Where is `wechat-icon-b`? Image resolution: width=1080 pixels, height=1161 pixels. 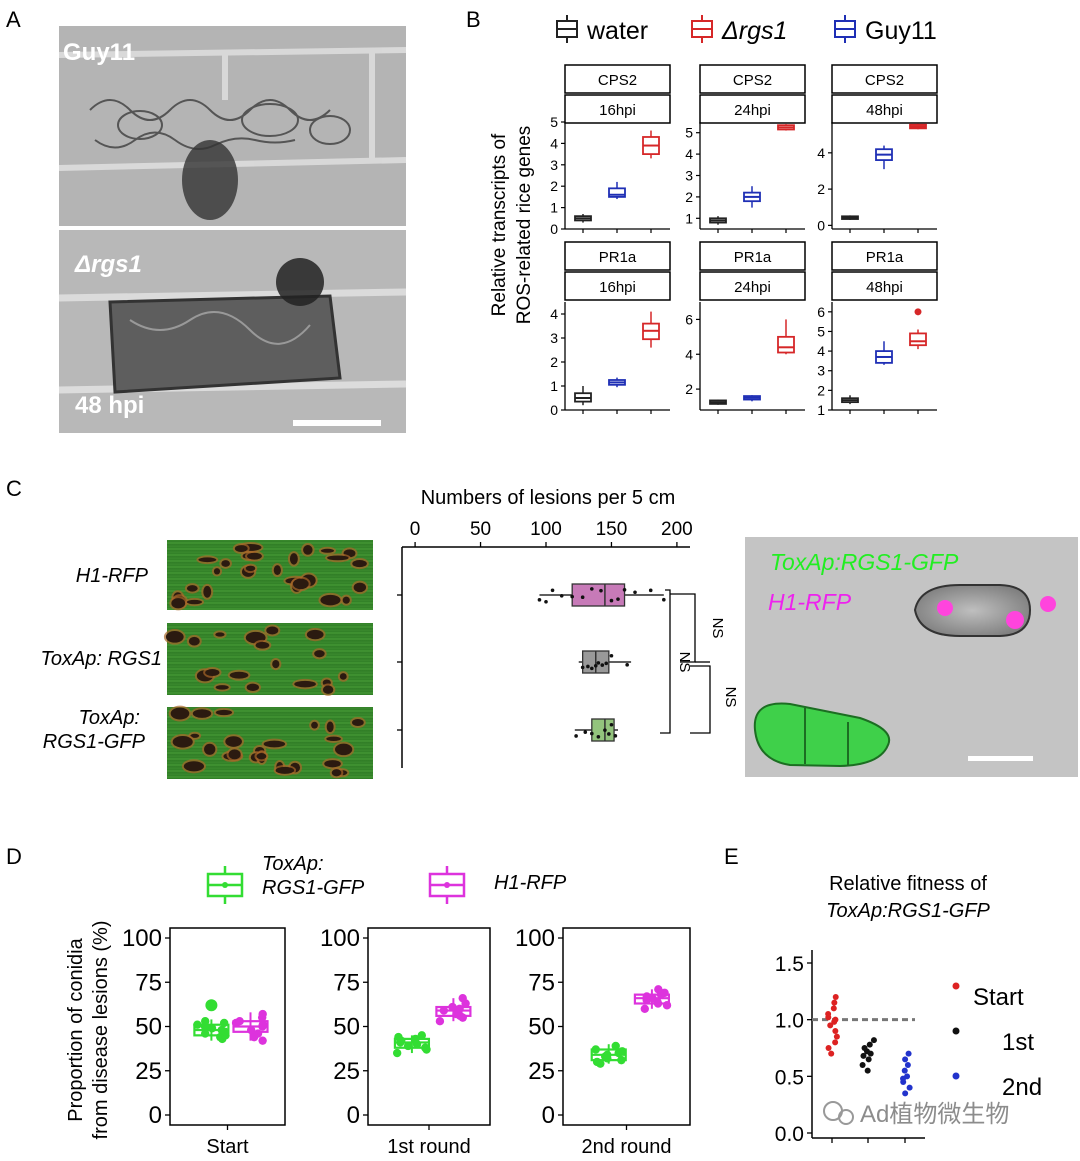
wechat-icon-b is located at coordinates (846, 1117).